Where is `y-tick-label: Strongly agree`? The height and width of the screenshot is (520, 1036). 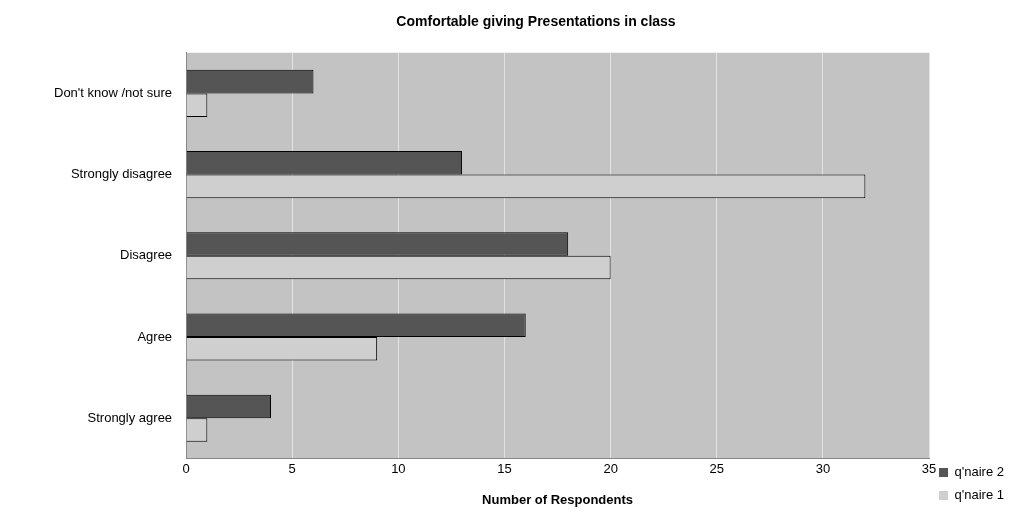 y-tick-label: Strongly agree is located at coordinates (130, 417).